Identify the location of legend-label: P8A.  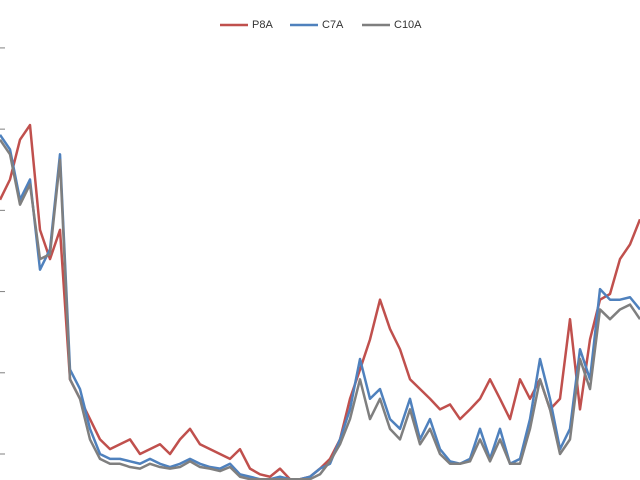
(262, 25).